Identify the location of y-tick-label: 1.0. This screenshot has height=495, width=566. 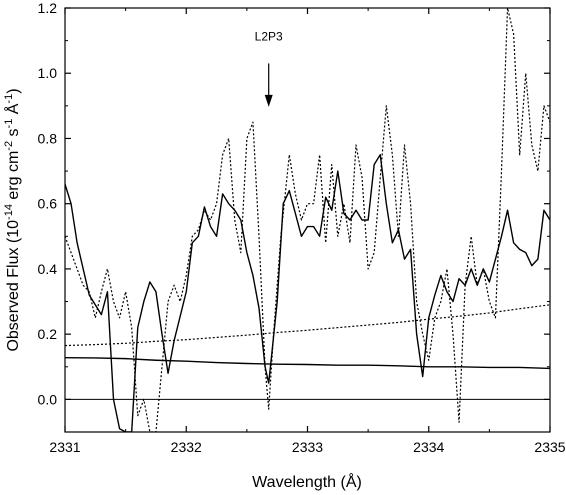
(48, 73).